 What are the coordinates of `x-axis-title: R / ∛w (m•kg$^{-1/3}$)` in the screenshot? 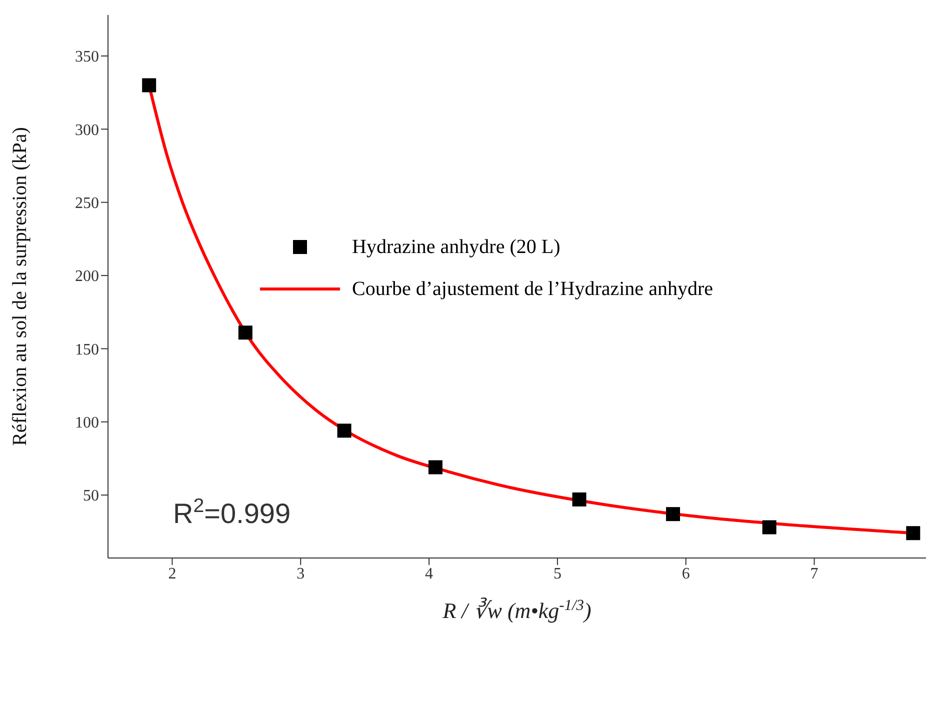 It's located at (517, 609).